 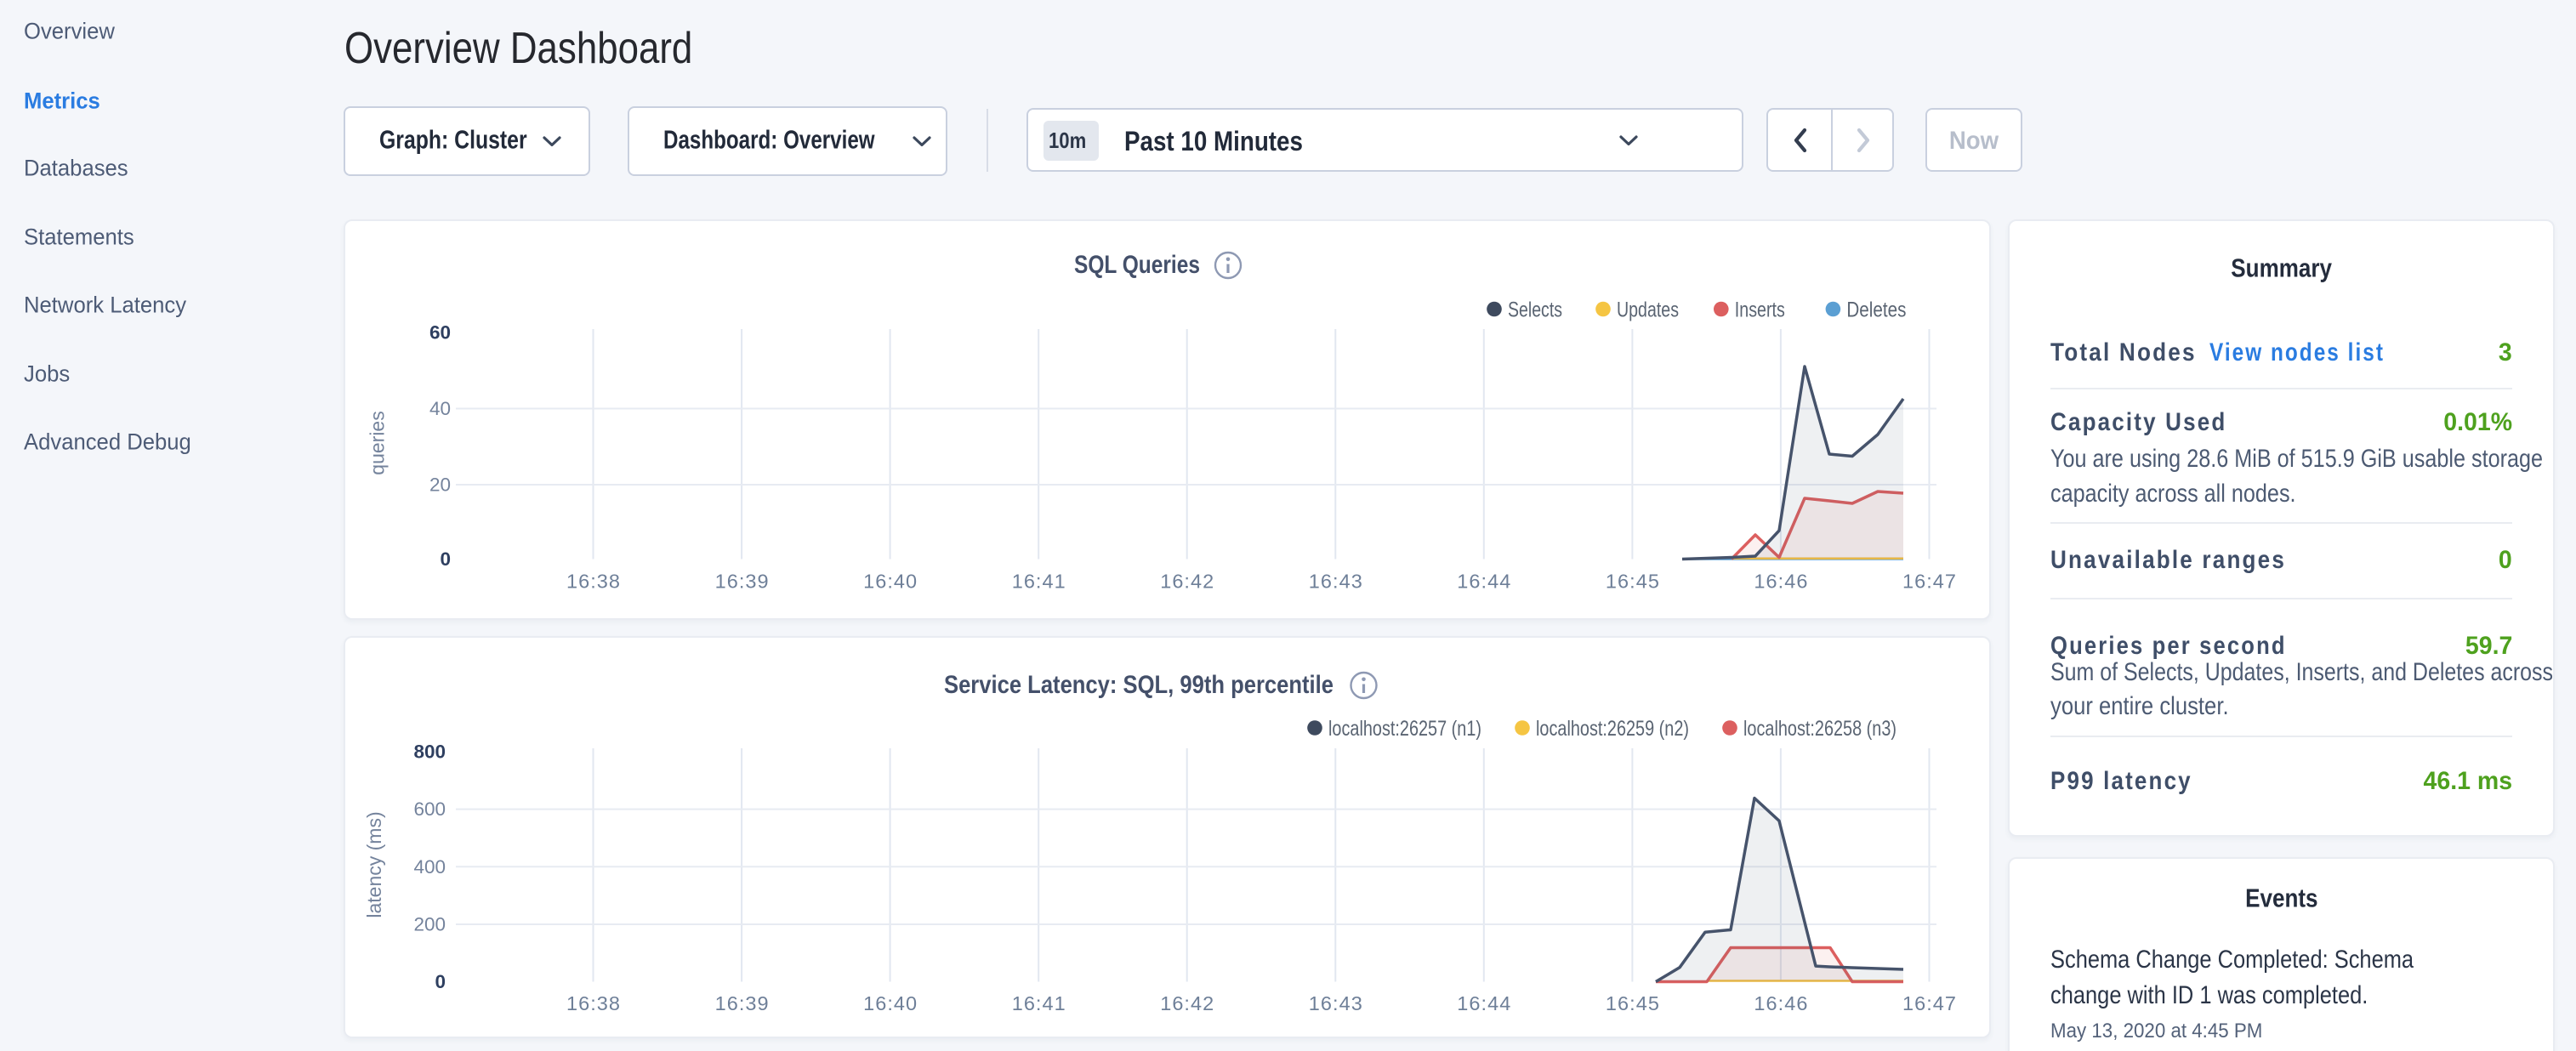 What do you see at coordinates (1876, 310) in the screenshot?
I see `svg-text: Deletes` at bounding box center [1876, 310].